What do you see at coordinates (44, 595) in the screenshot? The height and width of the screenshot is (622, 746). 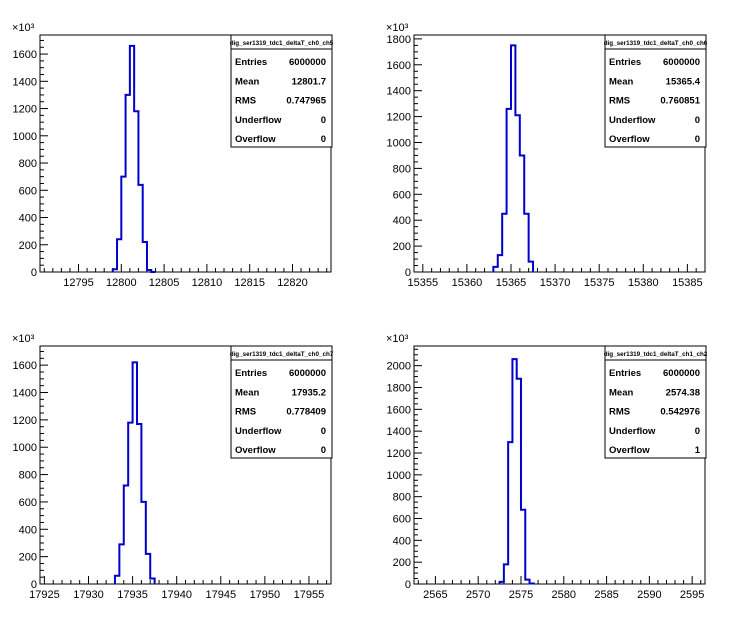 I see `x-tick-label: 17925` at bounding box center [44, 595].